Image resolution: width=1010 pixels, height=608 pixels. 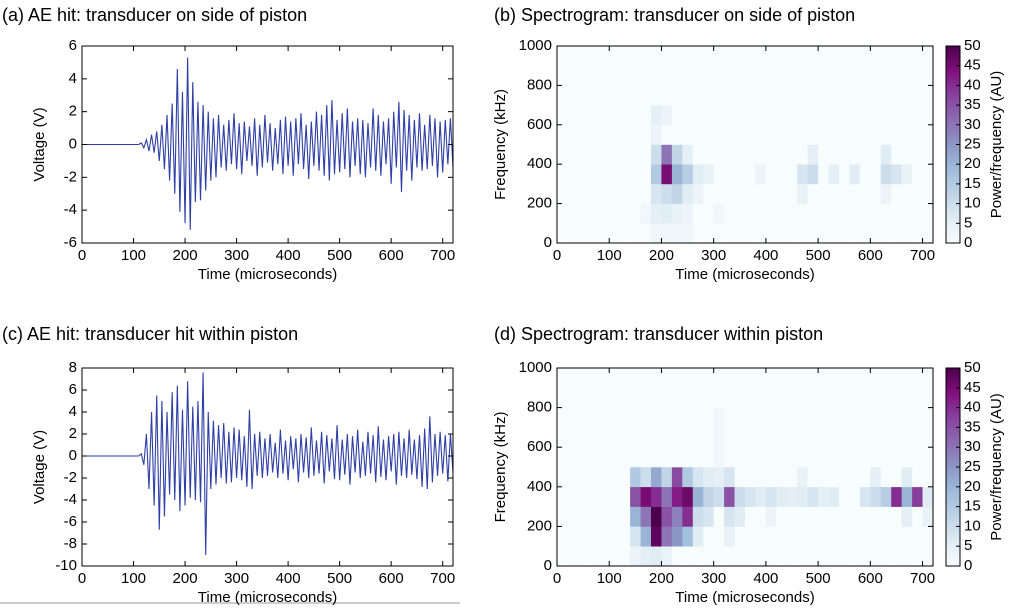 What do you see at coordinates (539, 446) in the screenshot?
I see `y-tick-label: 600` at bounding box center [539, 446].